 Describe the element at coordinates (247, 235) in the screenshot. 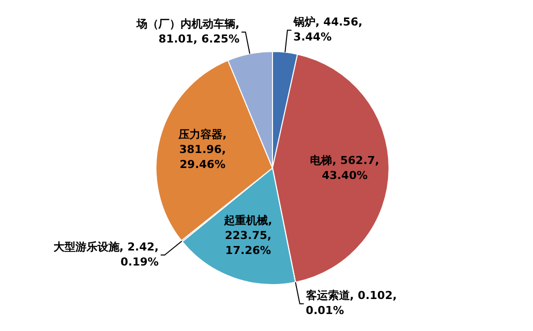

I see `slice-label: 起重机械, 223.75, 17.26%` at that location.